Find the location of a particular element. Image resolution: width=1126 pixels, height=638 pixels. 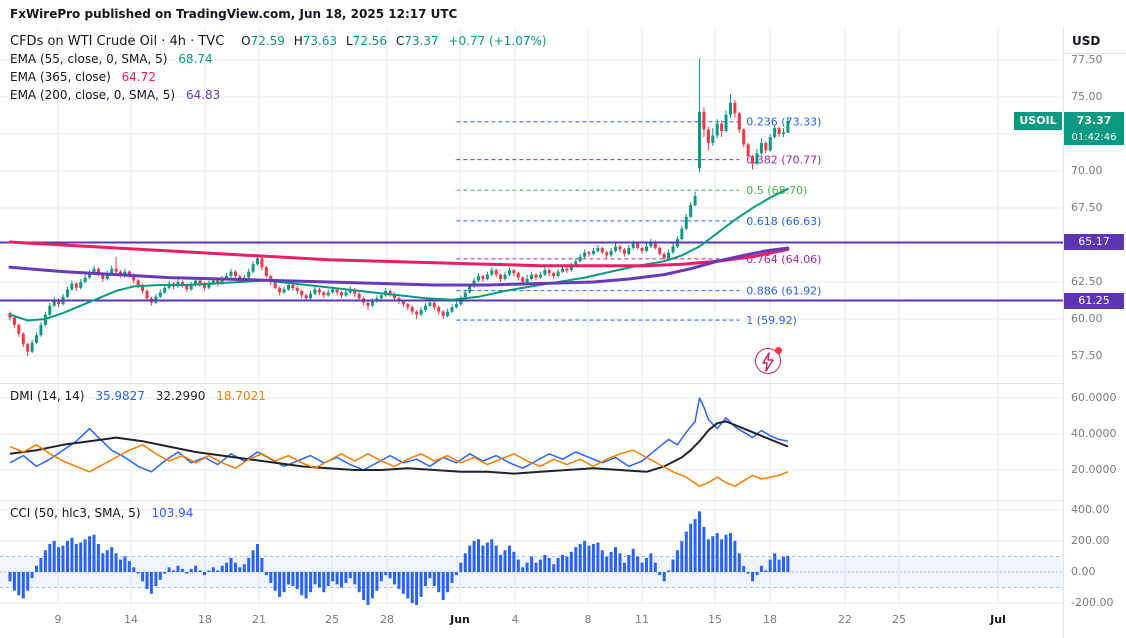

price-axis-label: 60.00 is located at coordinates (1087, 318).